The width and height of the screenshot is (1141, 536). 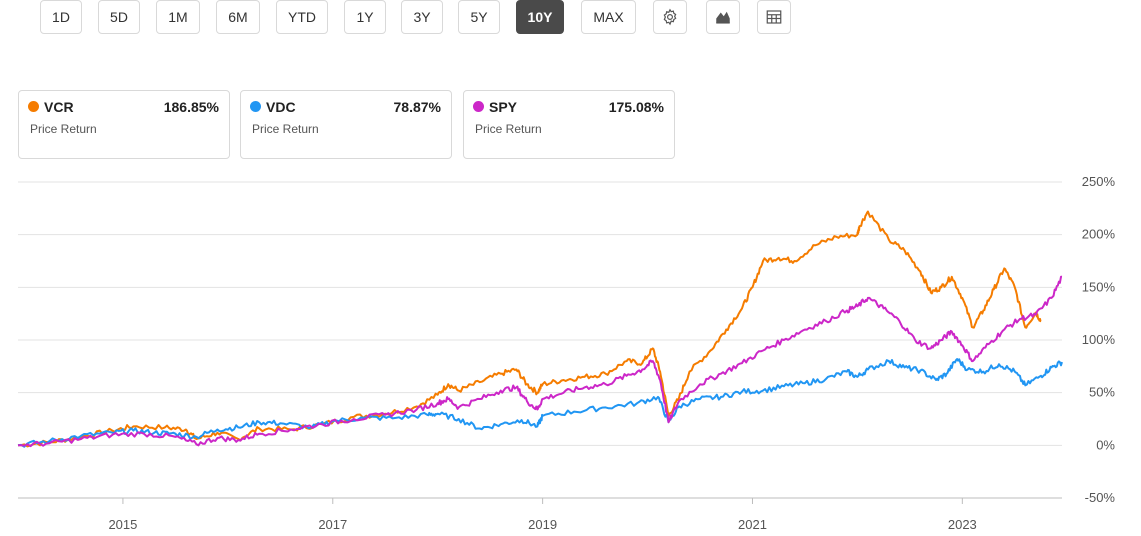 What do you see at coordinates (346, 124) in the screenshot?
I see `legend-card-vdc: VDC 78.87% Price Return` at bounding box center [346, 124].